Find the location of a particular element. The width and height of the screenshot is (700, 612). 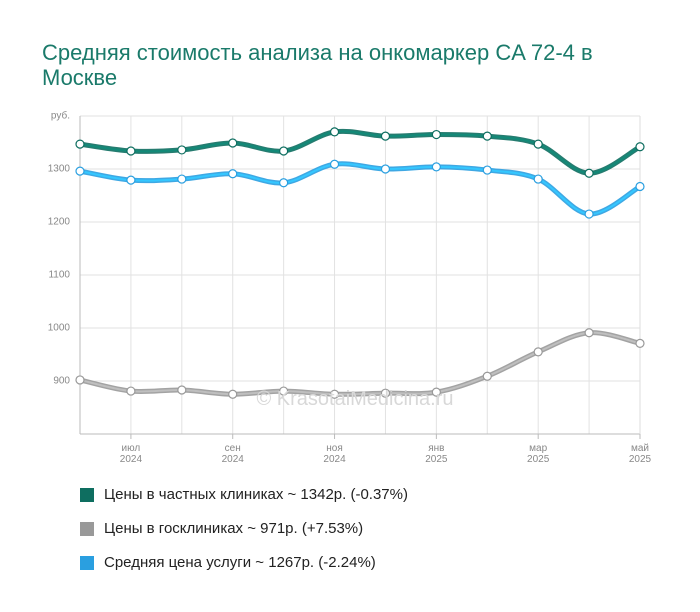

y-tick-label: 1000 is located at coordinates (59, 328).